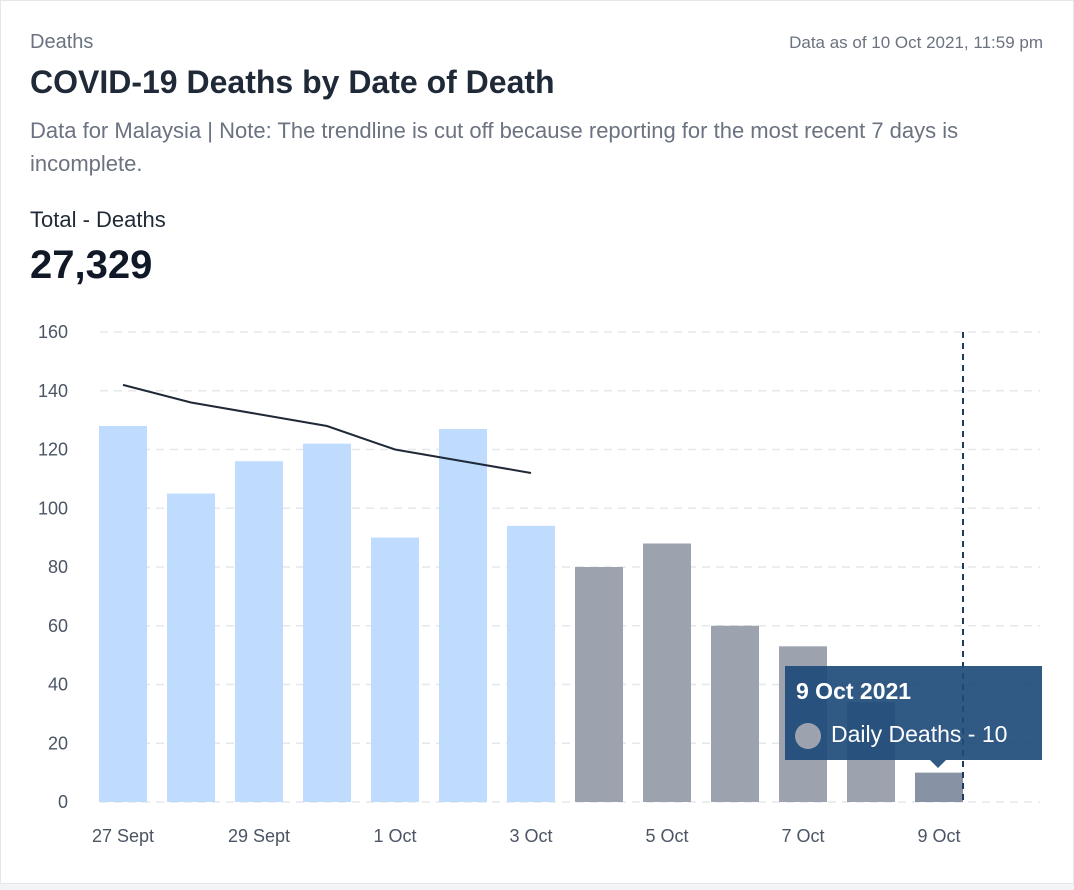 This screenshot has height=890, width=1074. Describe the element at coordinates (63, 802) in the screenshot. I see `y-tick-label: 0` at that location.